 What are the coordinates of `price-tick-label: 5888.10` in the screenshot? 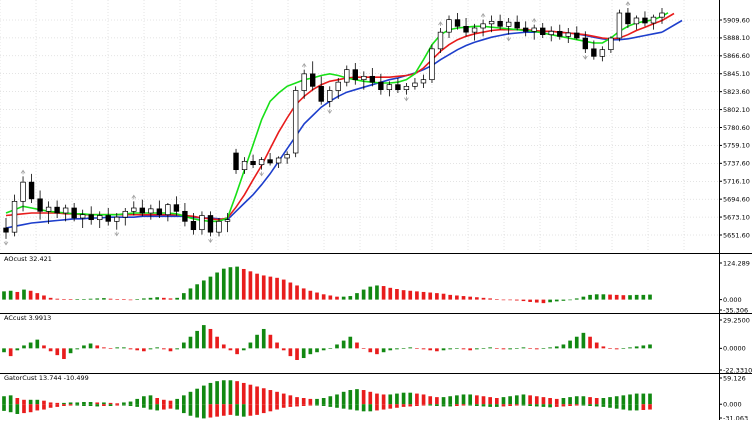 It's located at (736, 38).